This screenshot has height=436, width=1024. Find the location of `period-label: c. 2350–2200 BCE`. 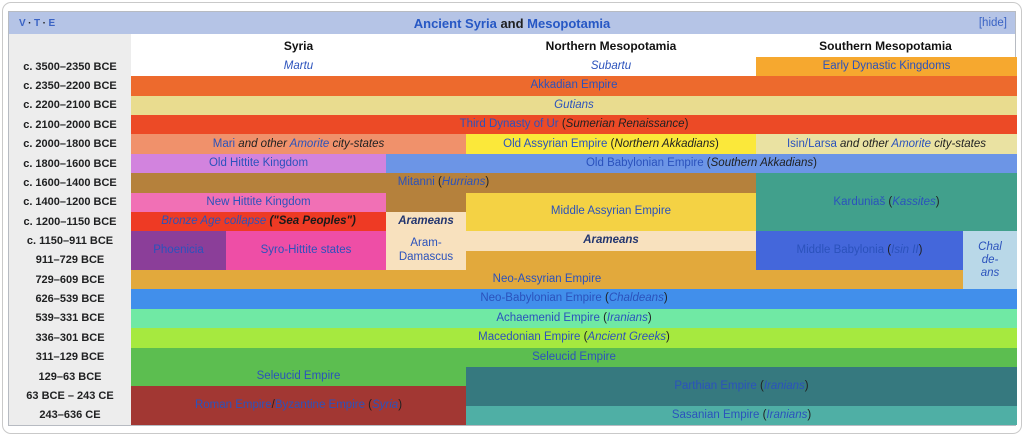

period-label: c. 2350–2200 BCE is located at coordinates (70, 86).